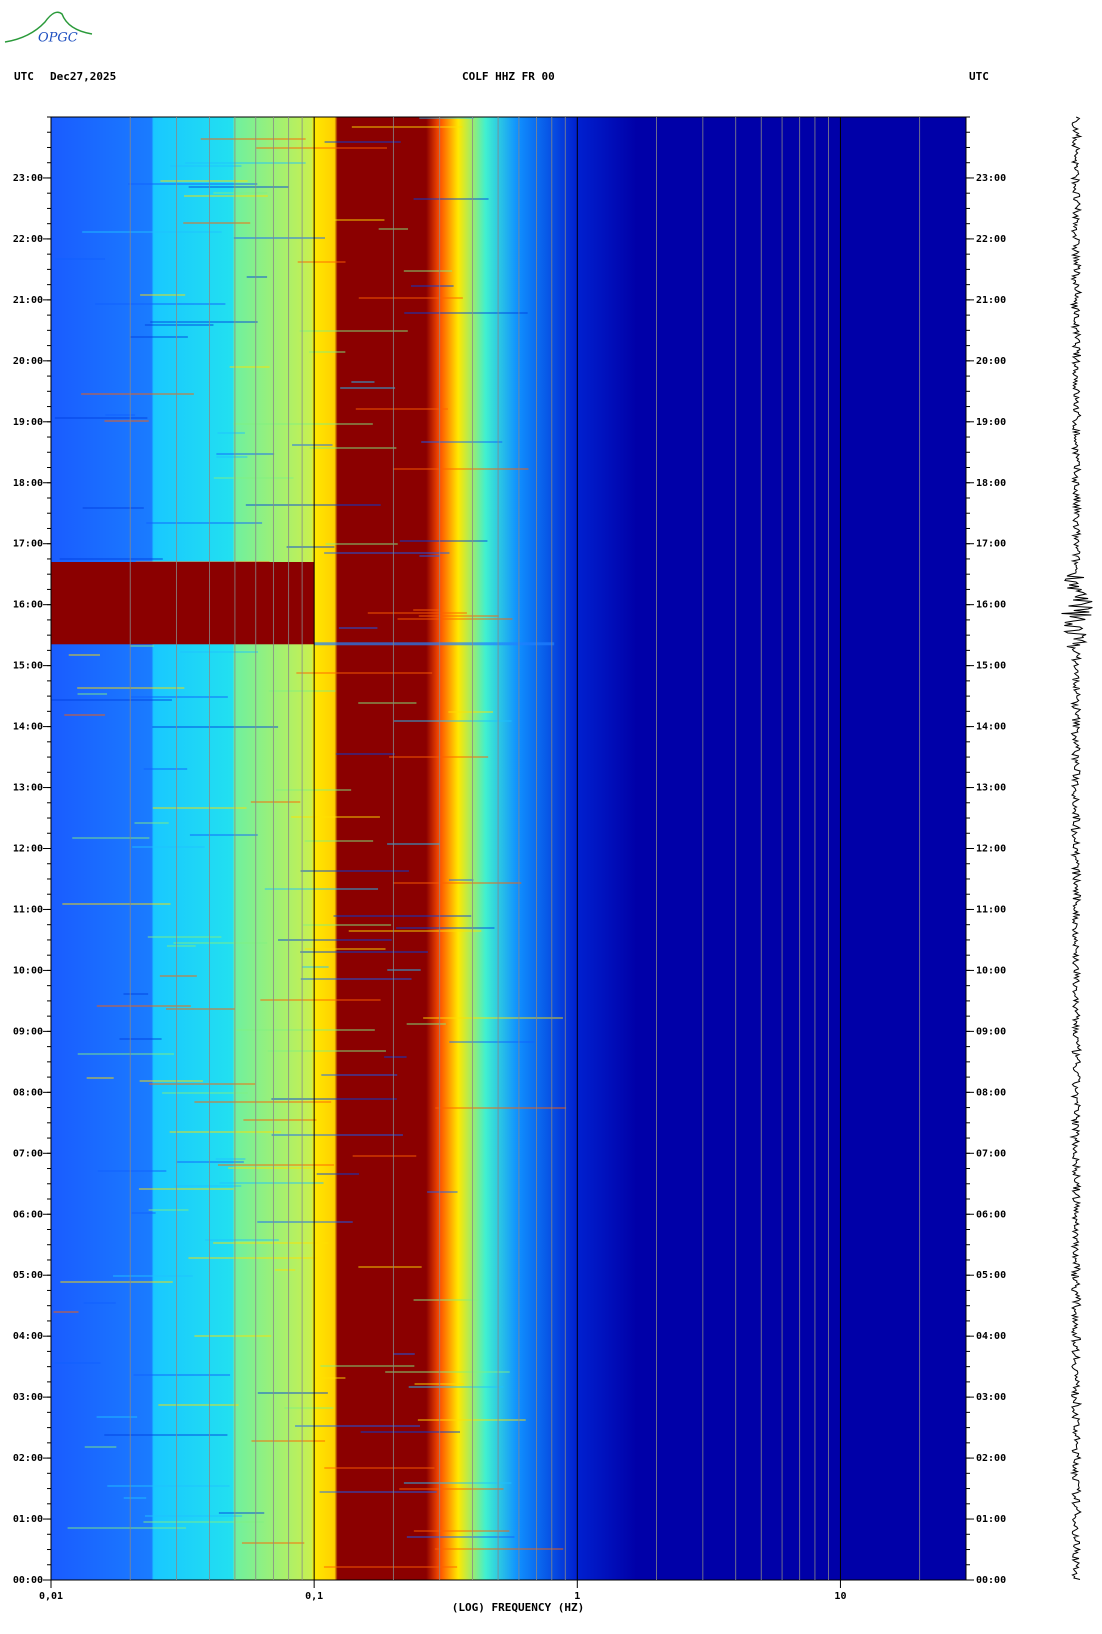  What do you see at coordinates (991, 300) in the screenshot?
I see `y-tick-label-right: 21:00` at bounding box center [991, 300].